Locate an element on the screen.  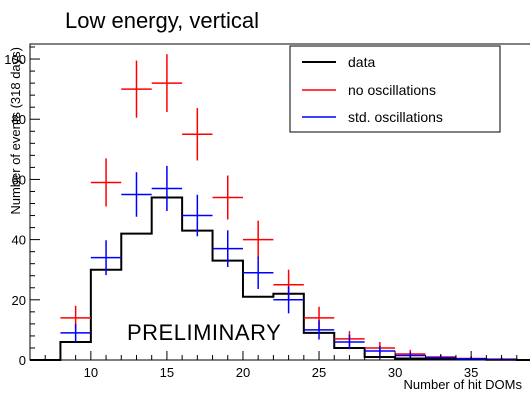
chart-title: Low energy, vertical is located at coordinates (162, 20).